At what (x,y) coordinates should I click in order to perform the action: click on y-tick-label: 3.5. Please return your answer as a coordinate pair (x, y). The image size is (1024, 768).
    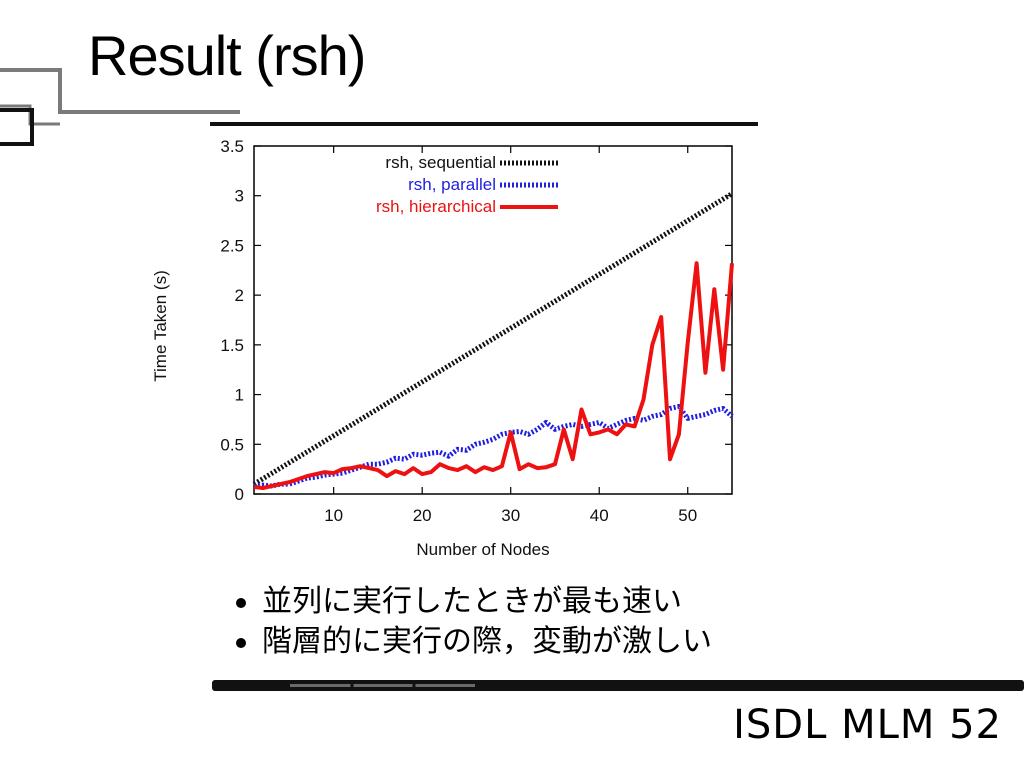
    Looking at the image, I should click on (232, 146).